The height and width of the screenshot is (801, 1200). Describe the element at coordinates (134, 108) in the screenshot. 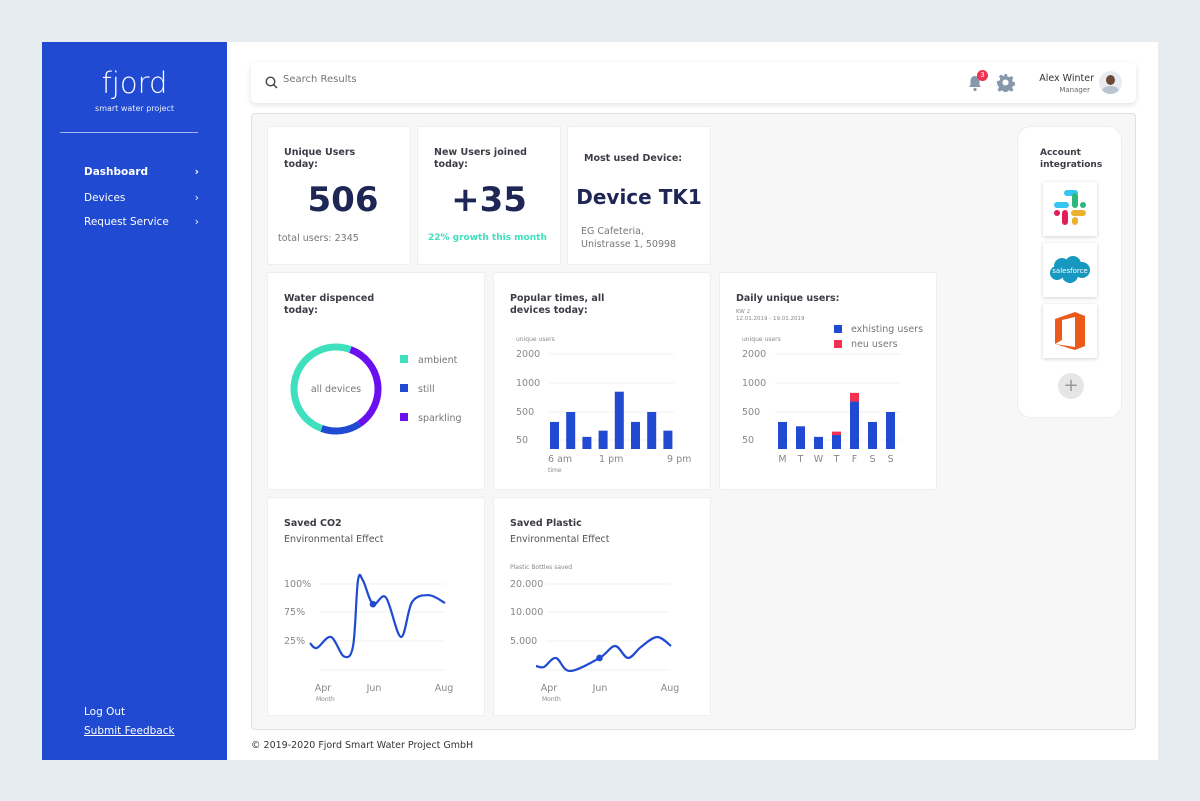

I see `logo-subtitle: smart water project` at that location.